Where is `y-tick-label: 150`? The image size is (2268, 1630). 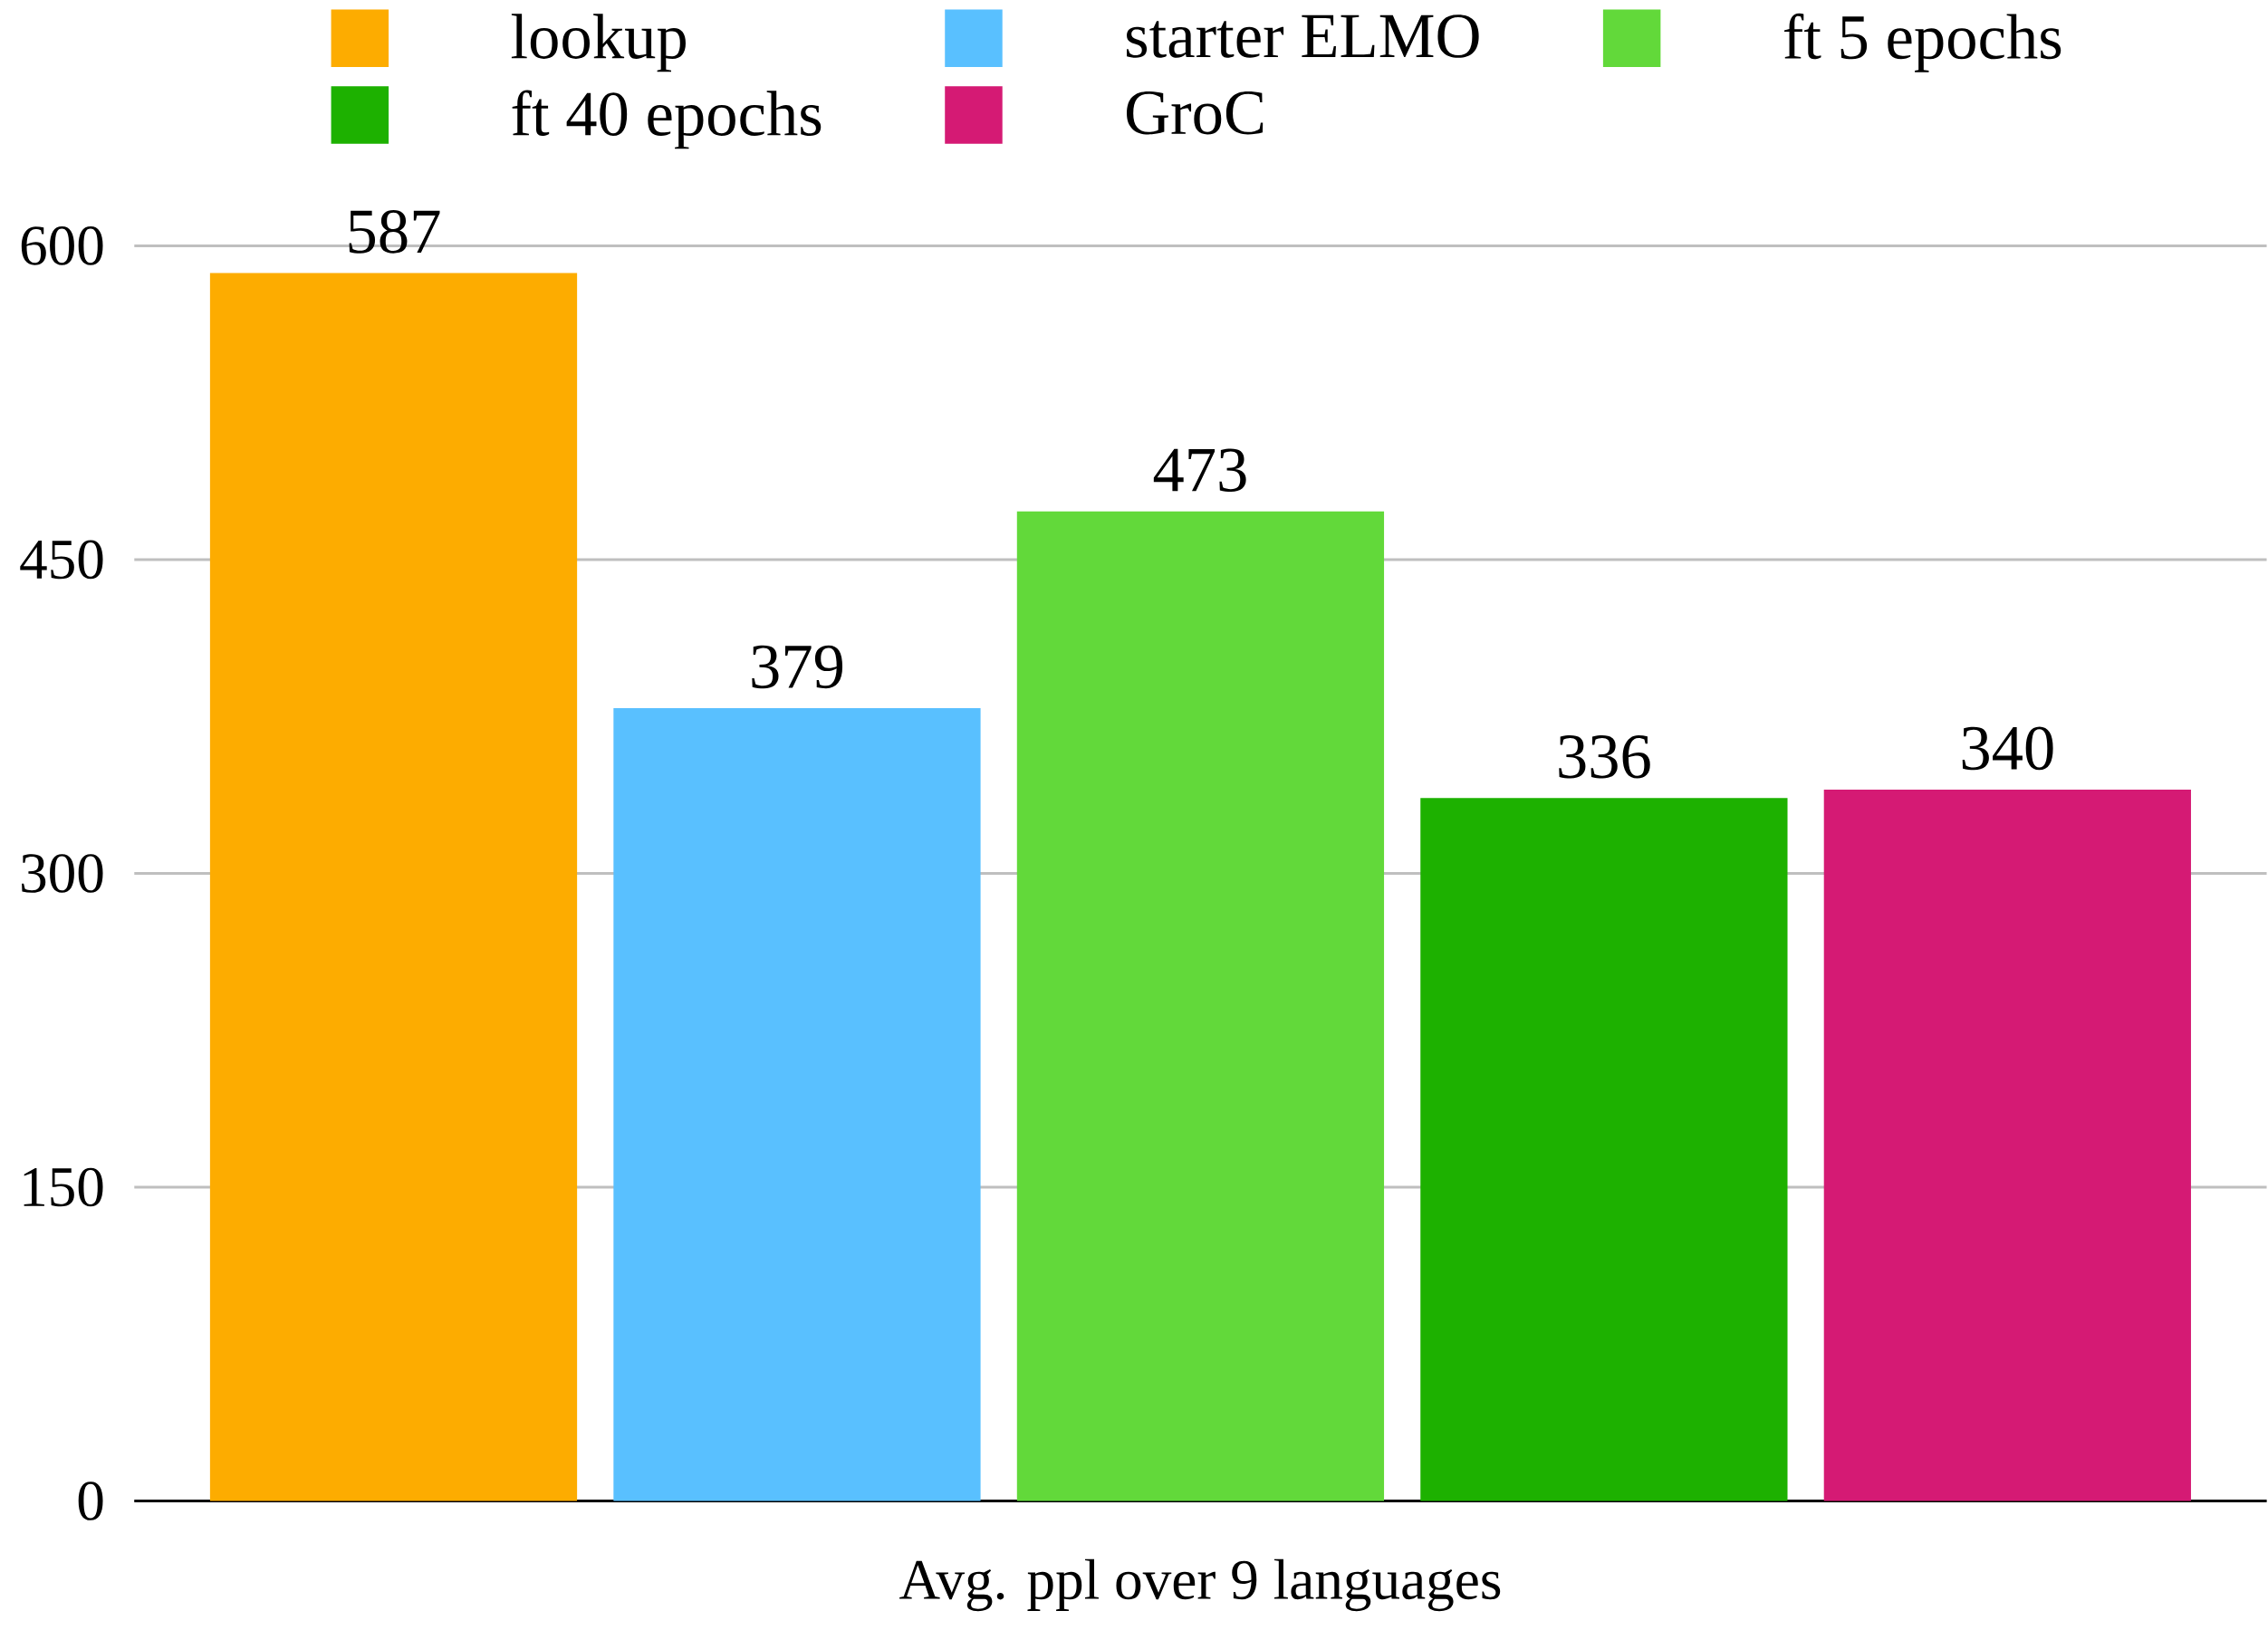 y-tick-label: 150 is located at coordinates (64, 1187).